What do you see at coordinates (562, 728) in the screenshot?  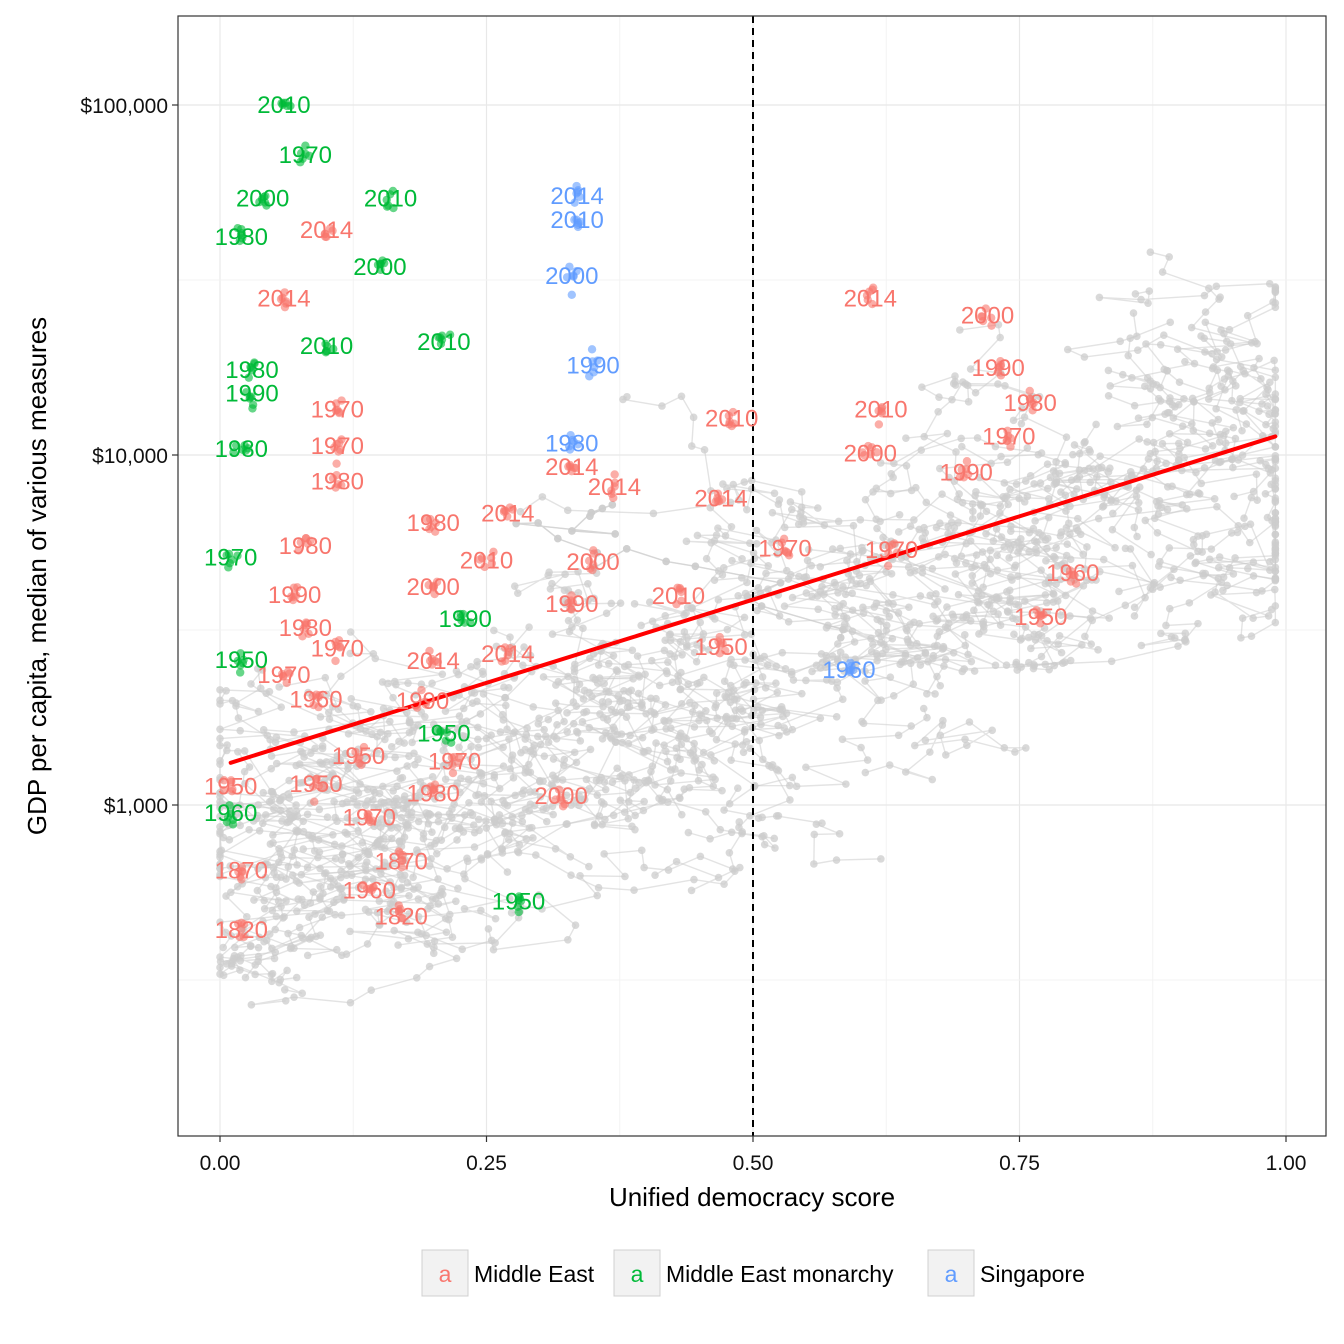 I see `background-track` at bounding box center [562, 728].